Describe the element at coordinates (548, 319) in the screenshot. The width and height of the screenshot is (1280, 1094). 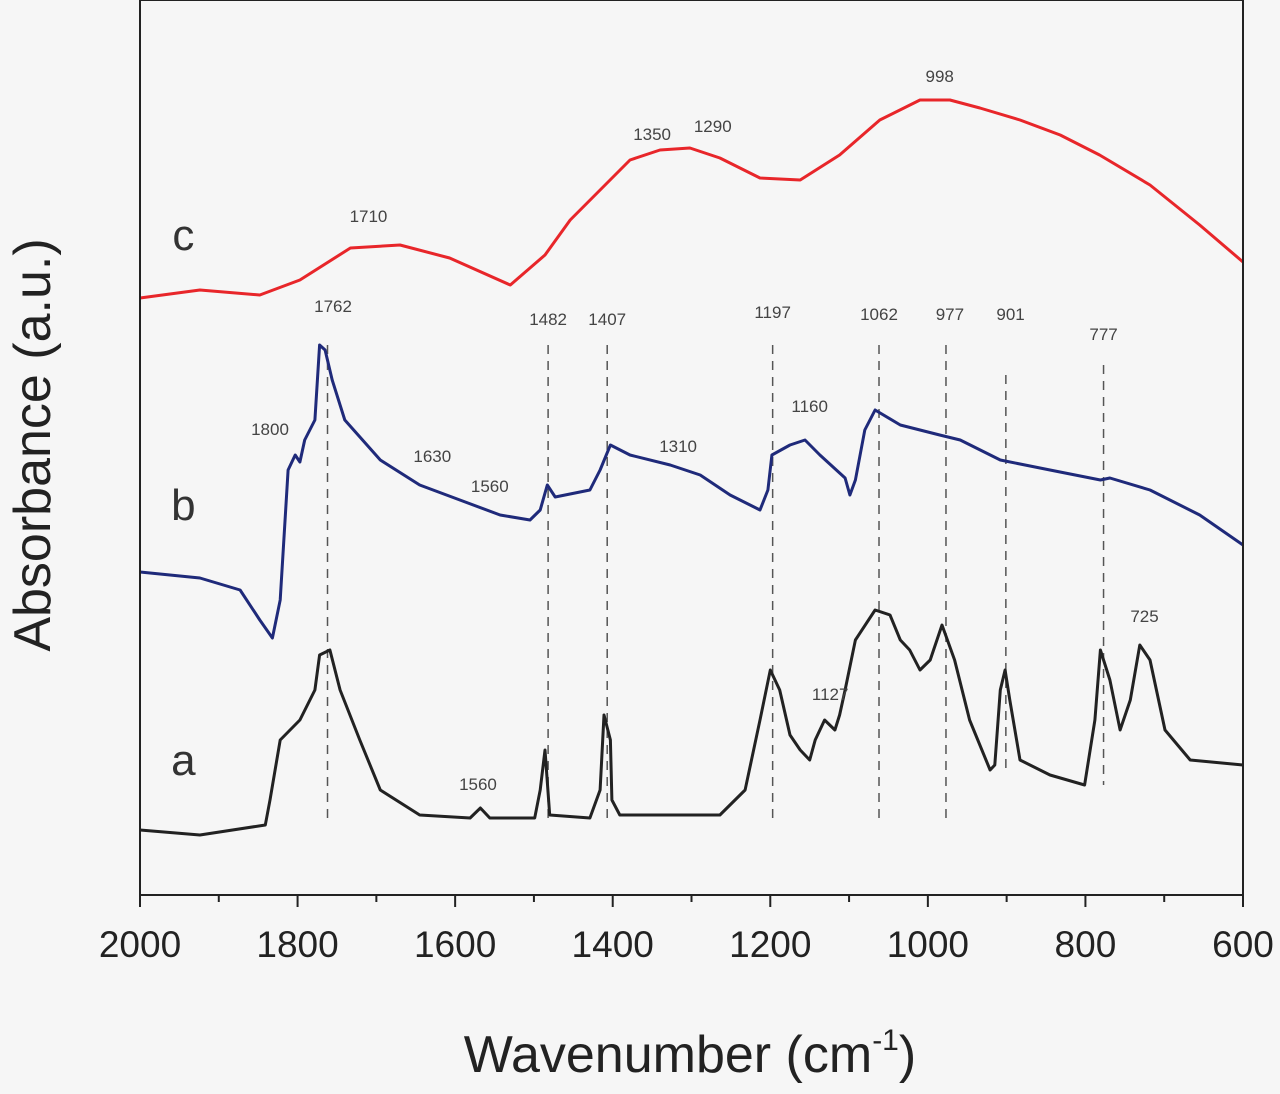
I see `peak-label: 1482` at that location.